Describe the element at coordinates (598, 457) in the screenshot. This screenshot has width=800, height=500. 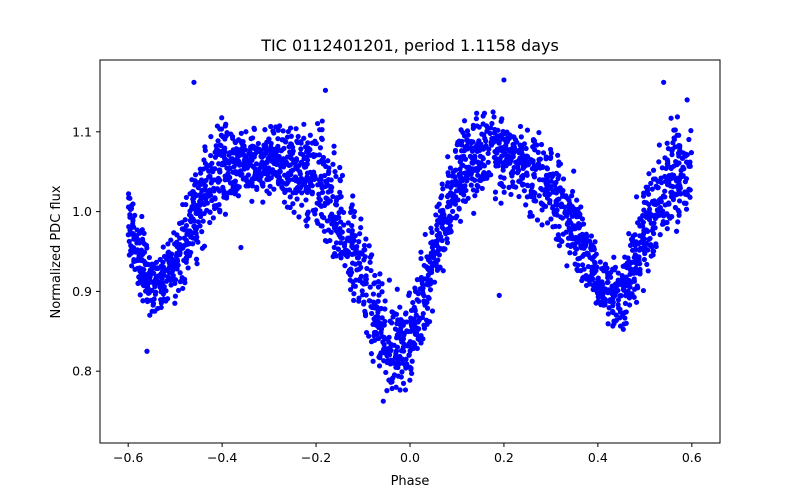
I see `x-tick-label: 0.4` at that location.